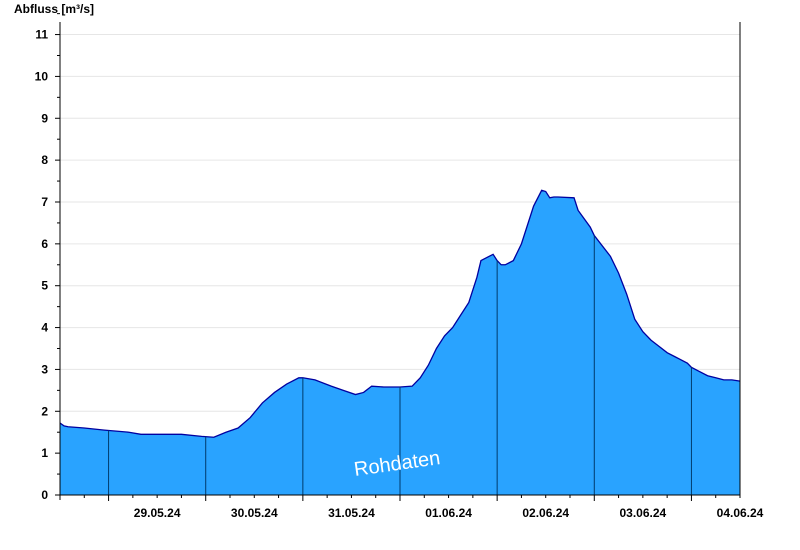 This screenshot has width=800, height=550. I want to click on y-tick-label: 8, so click(44, 160).